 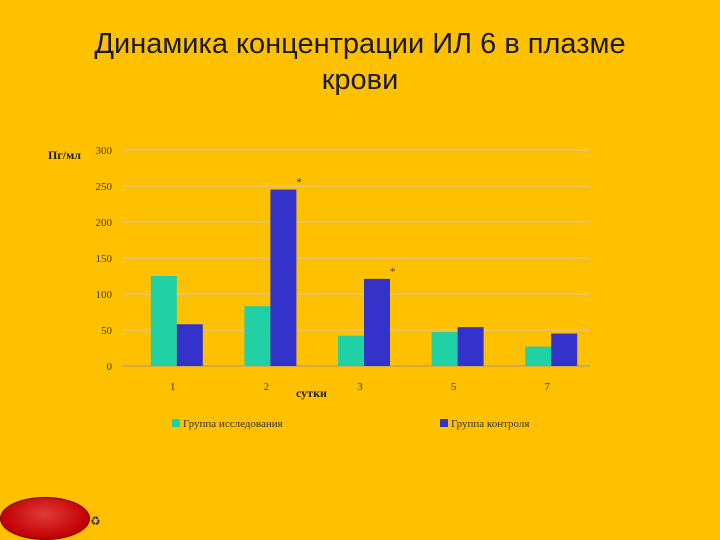 I want to click on x-tick-label: 3, so click(x=360, y=387).